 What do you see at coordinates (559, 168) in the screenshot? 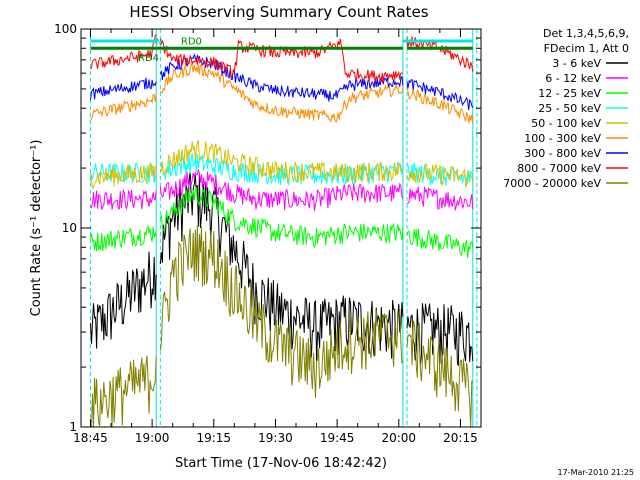
I see `legend-label-7: 800 - 7000 keV` at bounding box center [559, 168].